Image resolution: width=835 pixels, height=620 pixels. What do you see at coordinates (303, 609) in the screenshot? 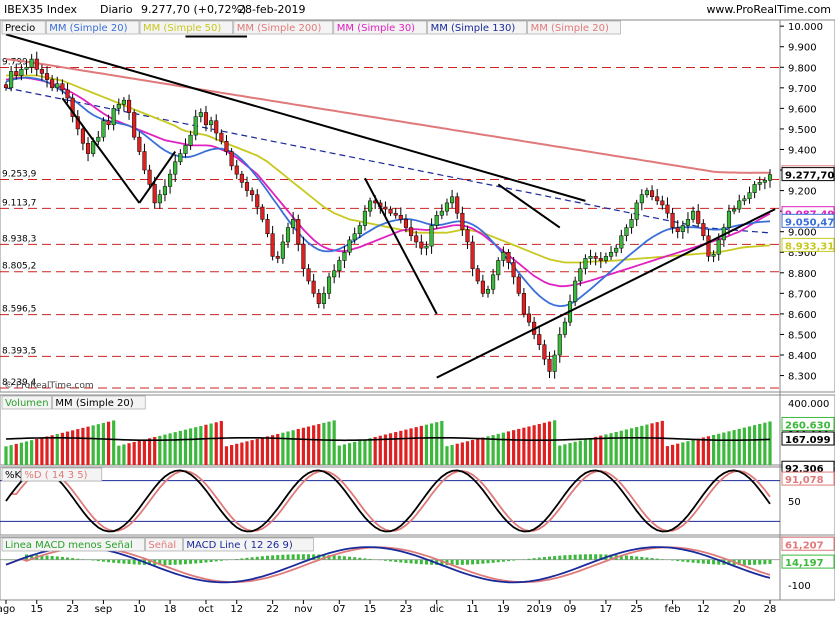
I see `x-axis-tick-label: nov` at bounding box center [303, 609].